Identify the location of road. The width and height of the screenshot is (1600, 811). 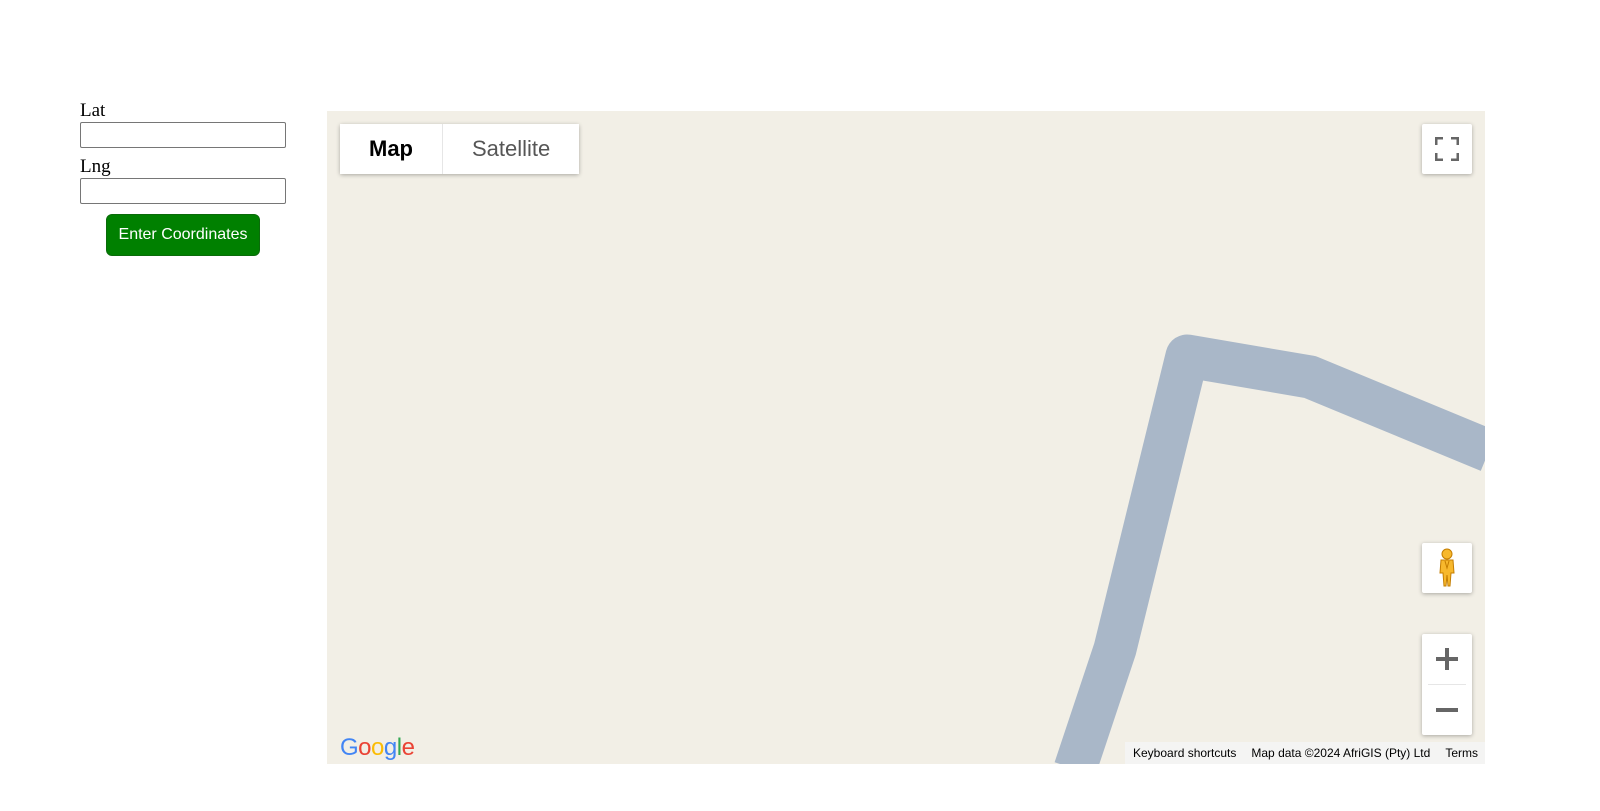
(1269, 549).